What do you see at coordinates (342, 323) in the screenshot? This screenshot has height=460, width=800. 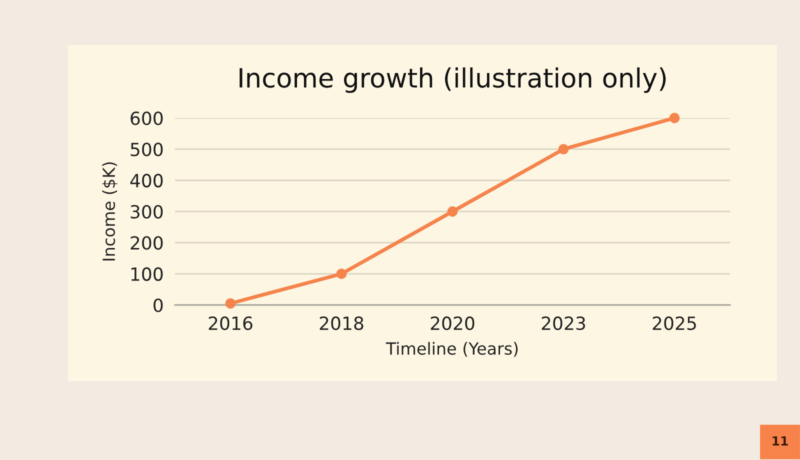 I see `x-tick-label: 2018` at bounding box center [342, 323].